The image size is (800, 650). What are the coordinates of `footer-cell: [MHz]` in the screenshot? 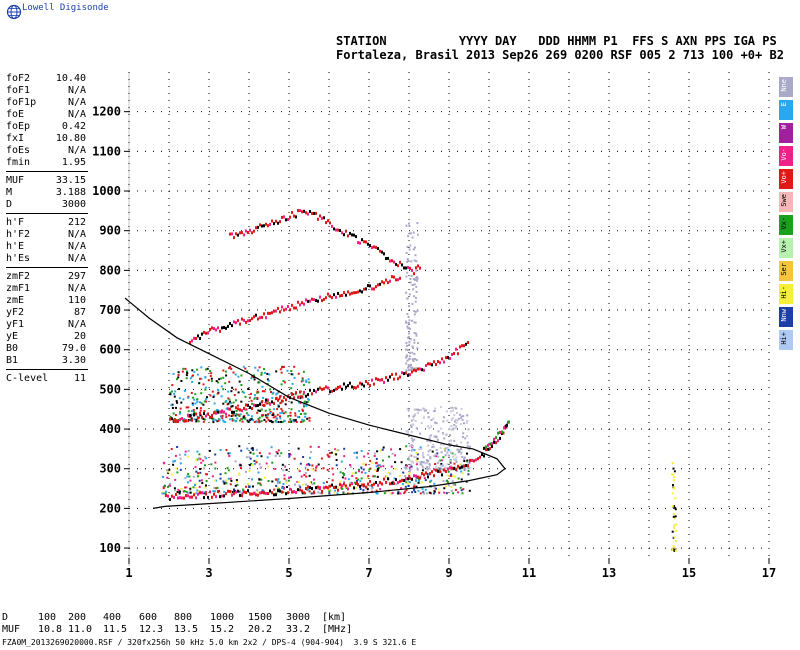 It's located at (337, 629).